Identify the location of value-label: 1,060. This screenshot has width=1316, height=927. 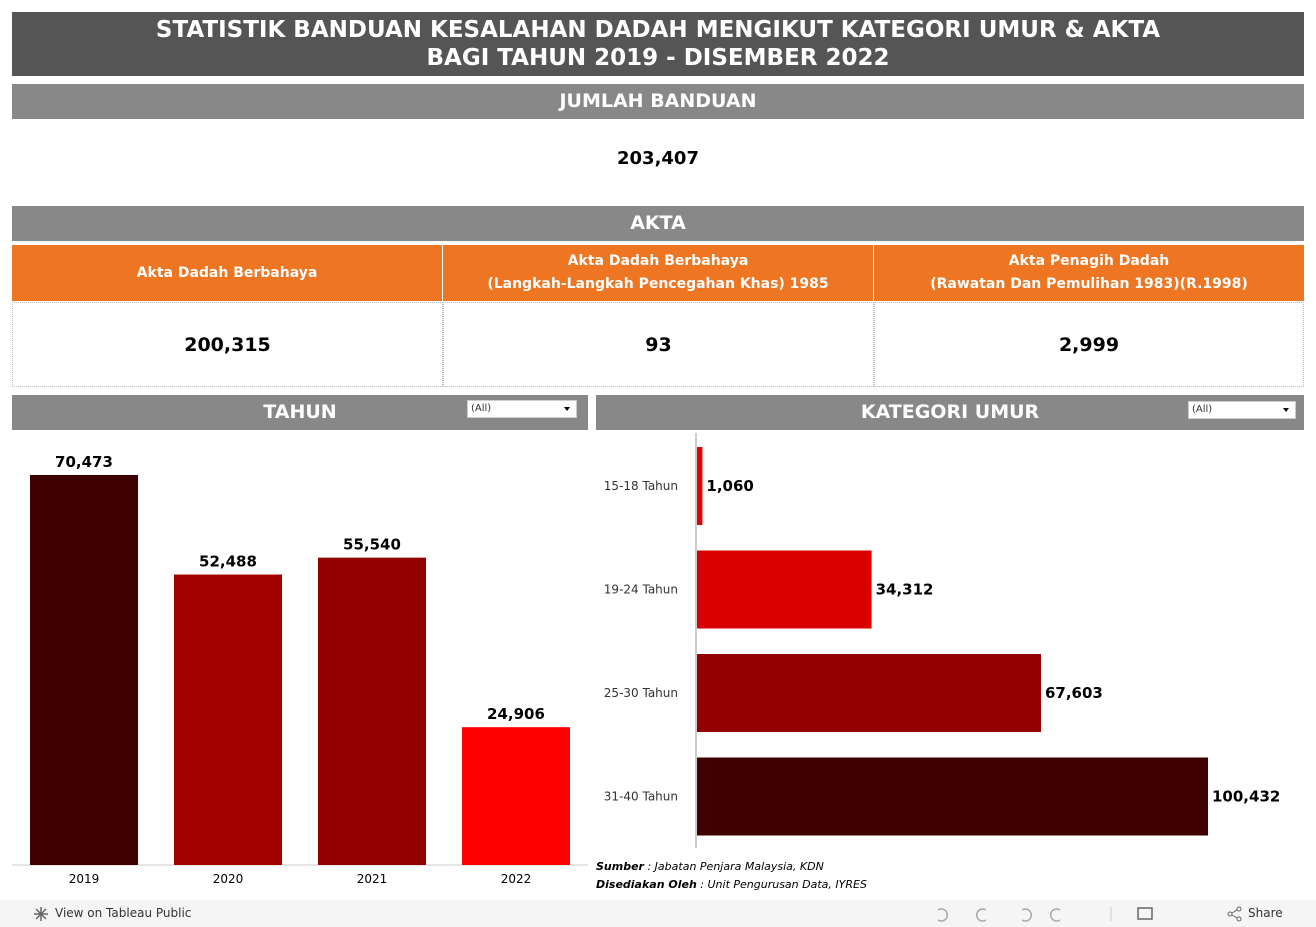
(729, 486).